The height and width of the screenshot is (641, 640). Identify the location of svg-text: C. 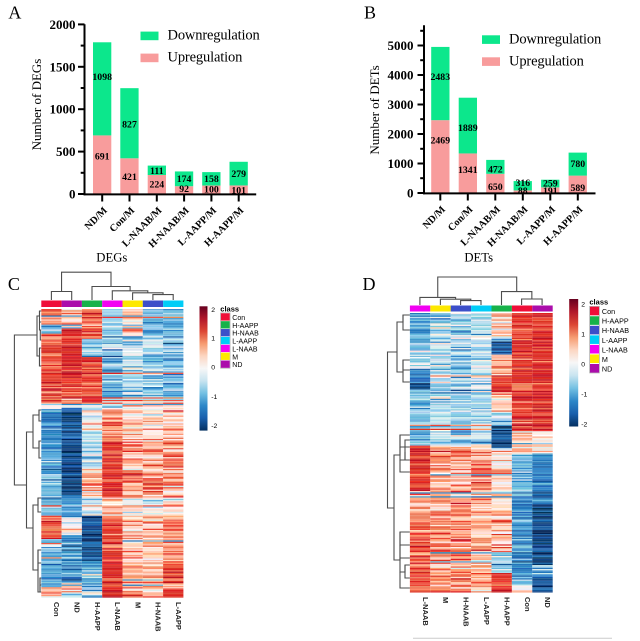
(14, 284).